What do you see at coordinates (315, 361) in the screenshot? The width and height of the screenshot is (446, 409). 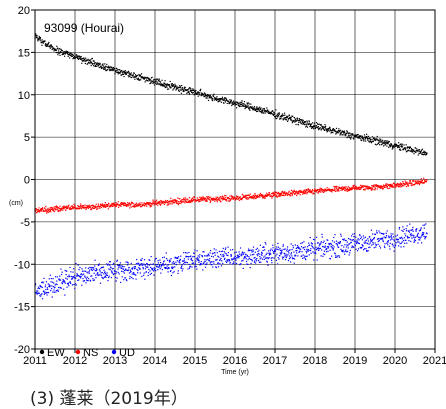 I see `x-tick-label: 2018` at bounding box center [315, 361].